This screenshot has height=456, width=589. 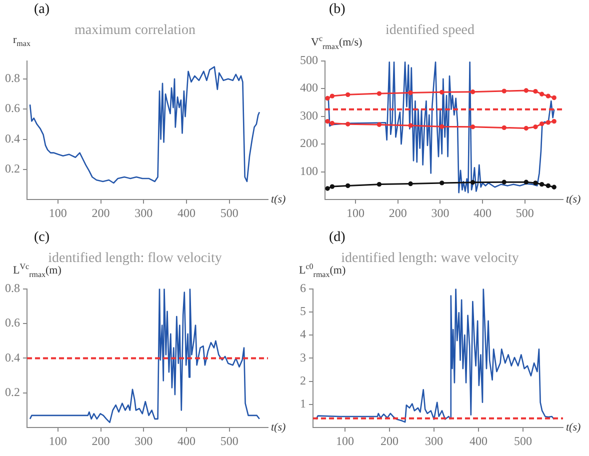 I want to click on y-tick-label: 1, so click(x=303, y=403).